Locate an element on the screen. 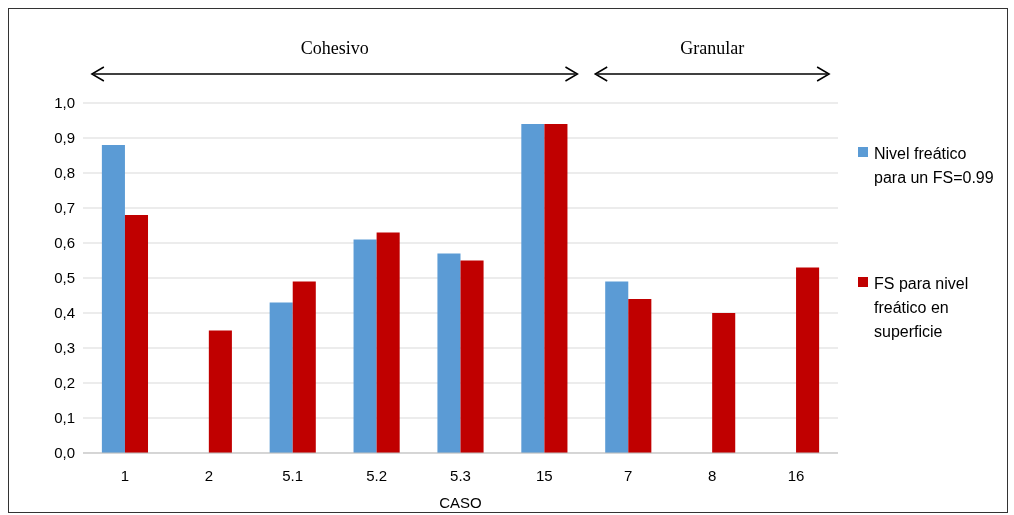  x-axis-title: CASO is located at coordinates (460, 502).